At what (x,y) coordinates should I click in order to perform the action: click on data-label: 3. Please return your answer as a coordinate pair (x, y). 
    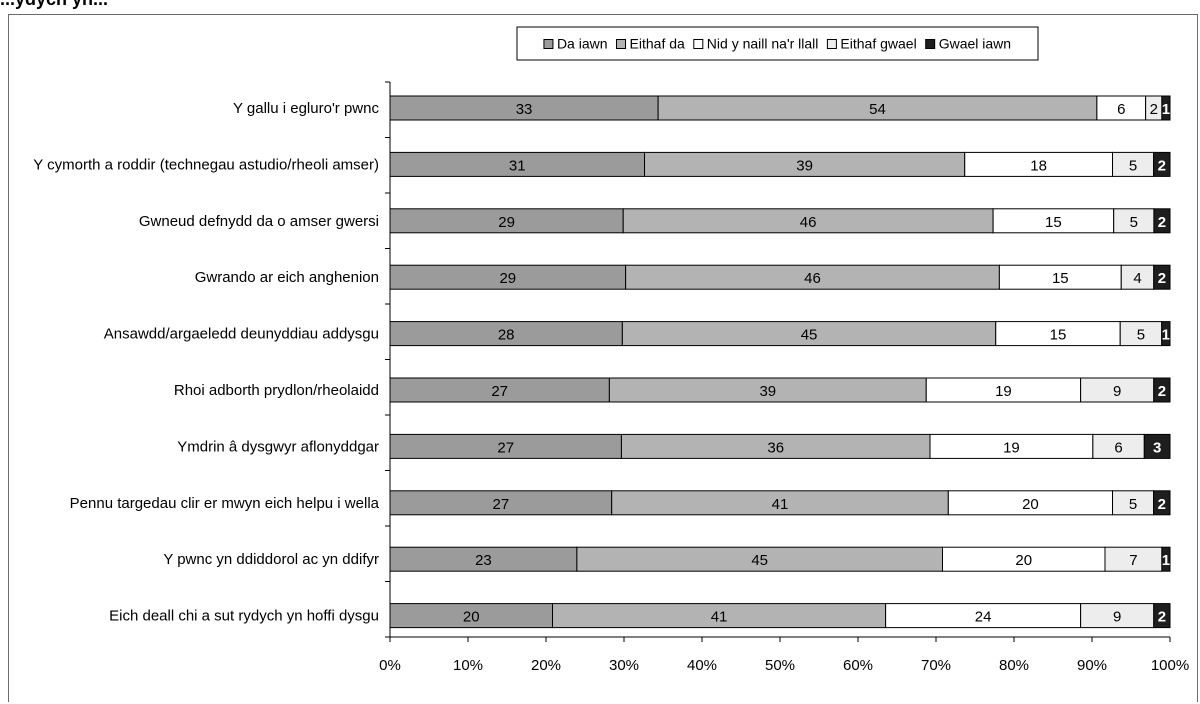
    Looking at the image, I should click on (1157, 447).